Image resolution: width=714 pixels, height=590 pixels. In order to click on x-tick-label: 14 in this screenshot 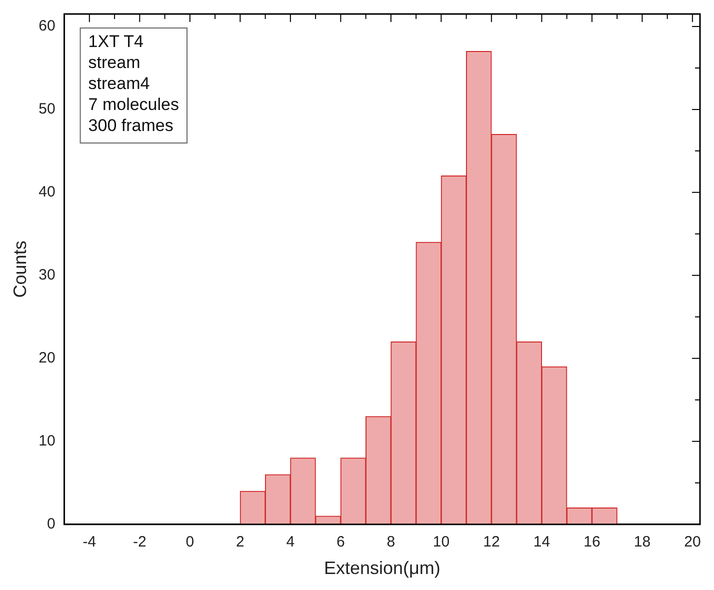, I will do `click(541, 542)`.